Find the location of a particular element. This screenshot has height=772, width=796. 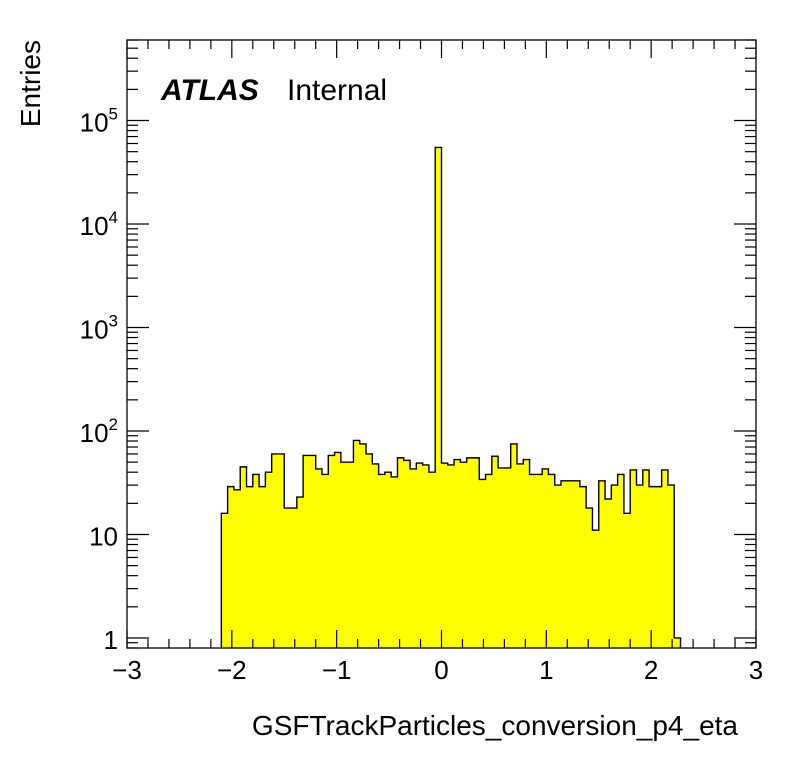

y-tick-label: 10⁵ is located at coordinates (99, 121).